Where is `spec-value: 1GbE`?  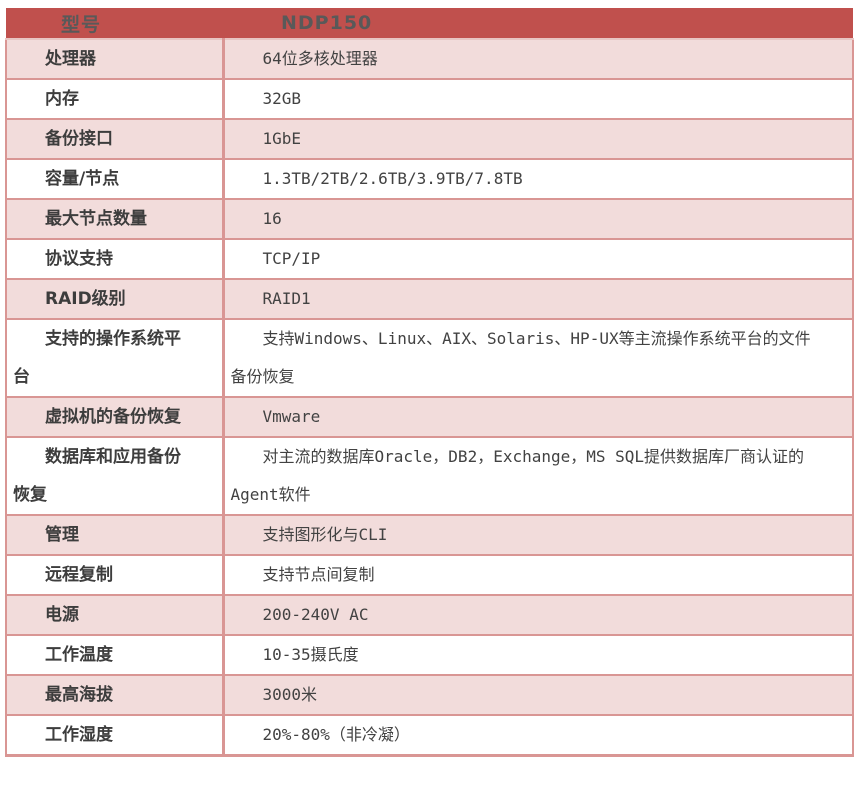
spec-value: 1GbE is located at coordinates (538, 139).